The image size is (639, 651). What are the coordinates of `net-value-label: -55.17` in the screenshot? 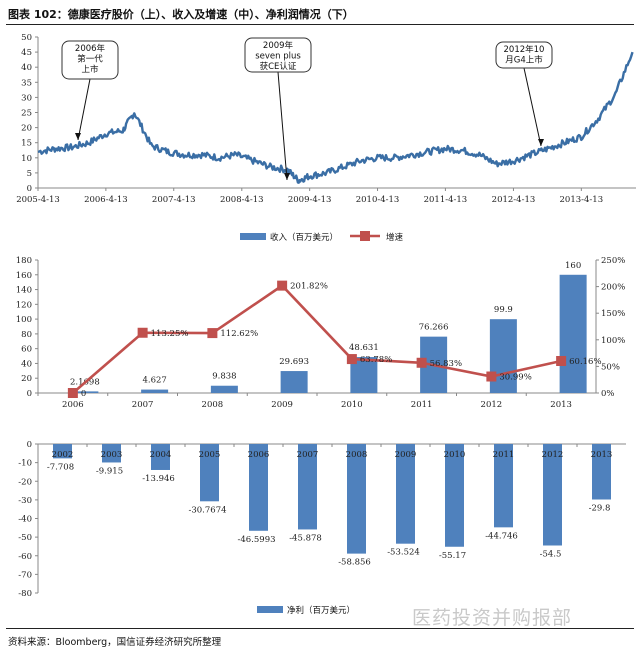 It's located at (452, 556).